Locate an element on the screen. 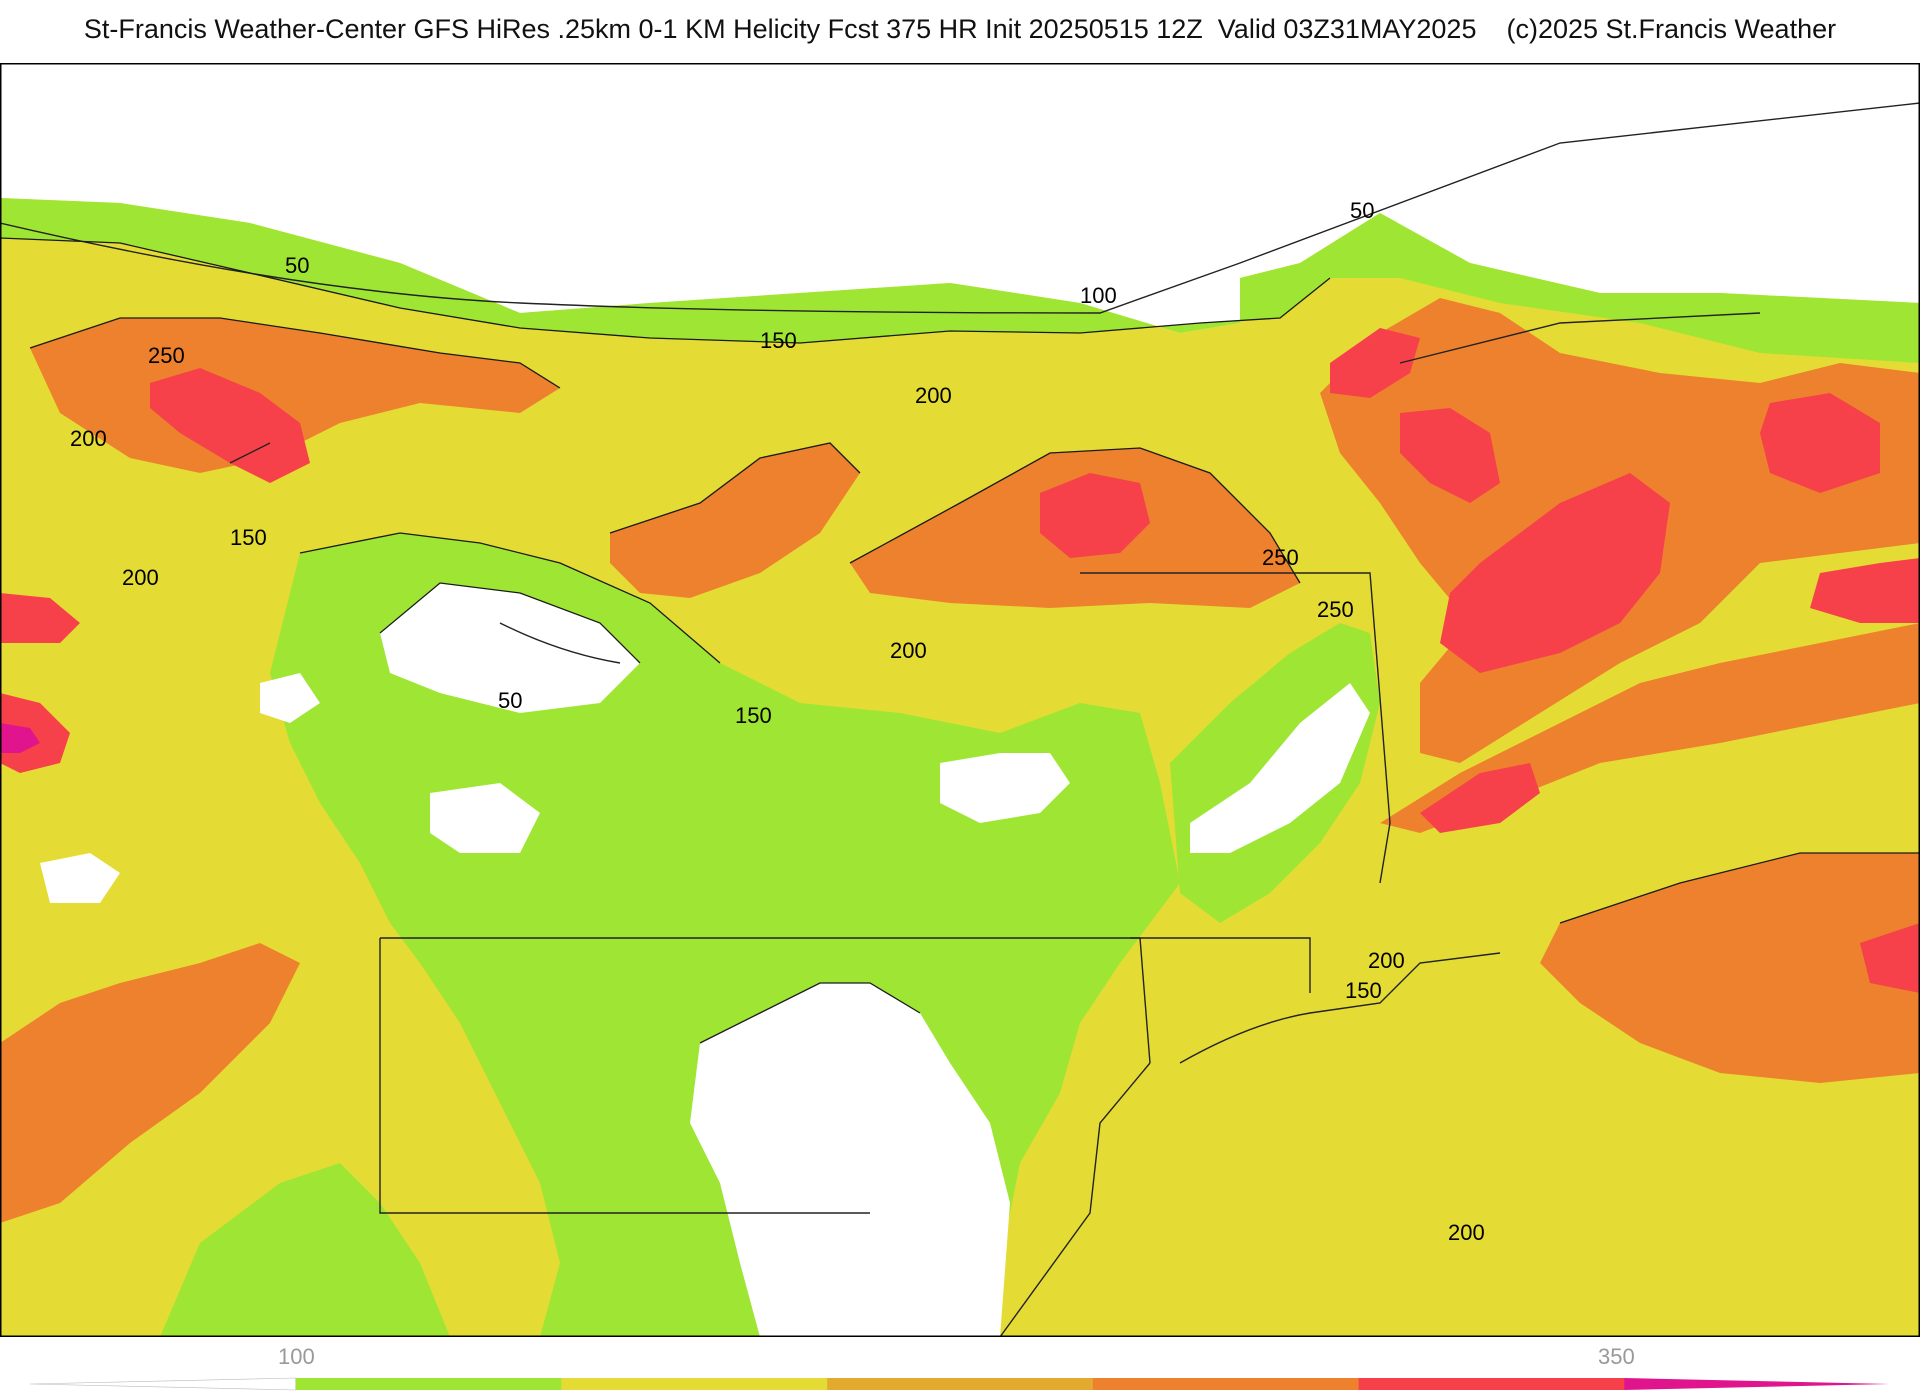 Image resolution: width=1920 pixels, height=1400 pixels. coast-red-core is located at coordinates (1480, 798).